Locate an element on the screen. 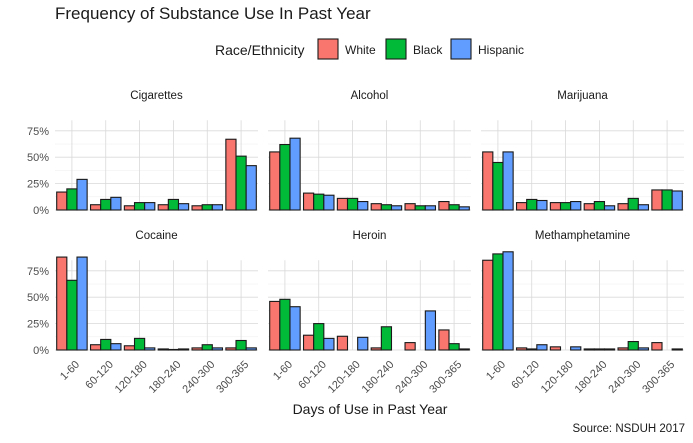 The height and width of the screenshot is (443, 693). panel-title-marijuana: Marijuana is located at coordinates (582, 96).